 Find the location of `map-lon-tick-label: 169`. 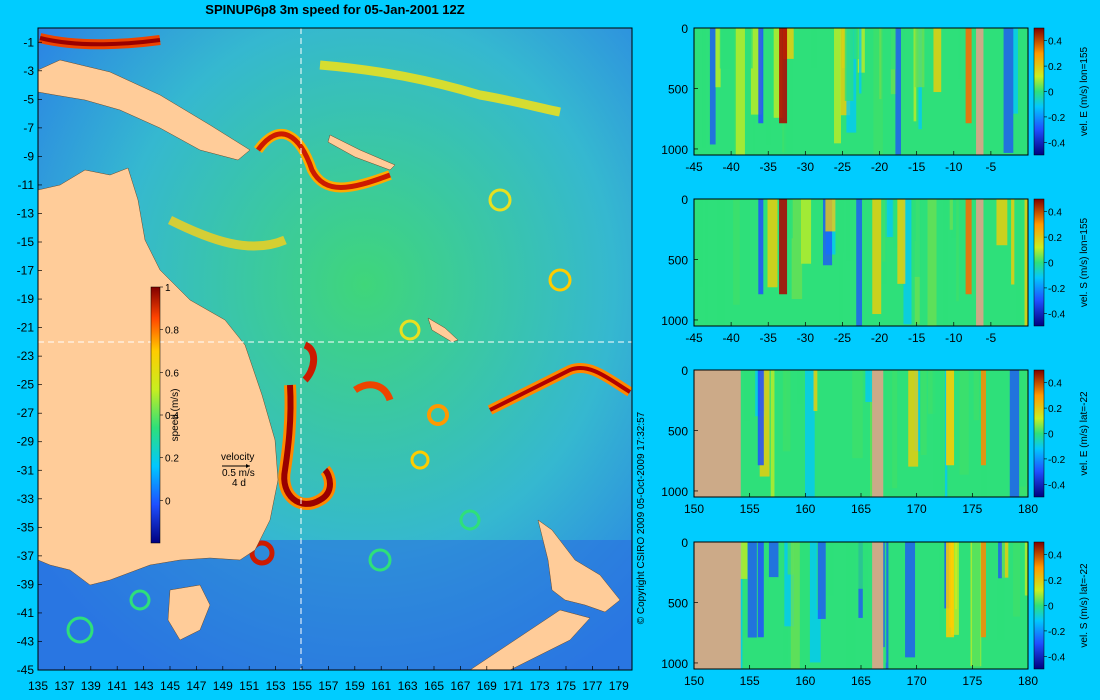

map-lon-tick-label: 169 is located at coordinates (487, 686).